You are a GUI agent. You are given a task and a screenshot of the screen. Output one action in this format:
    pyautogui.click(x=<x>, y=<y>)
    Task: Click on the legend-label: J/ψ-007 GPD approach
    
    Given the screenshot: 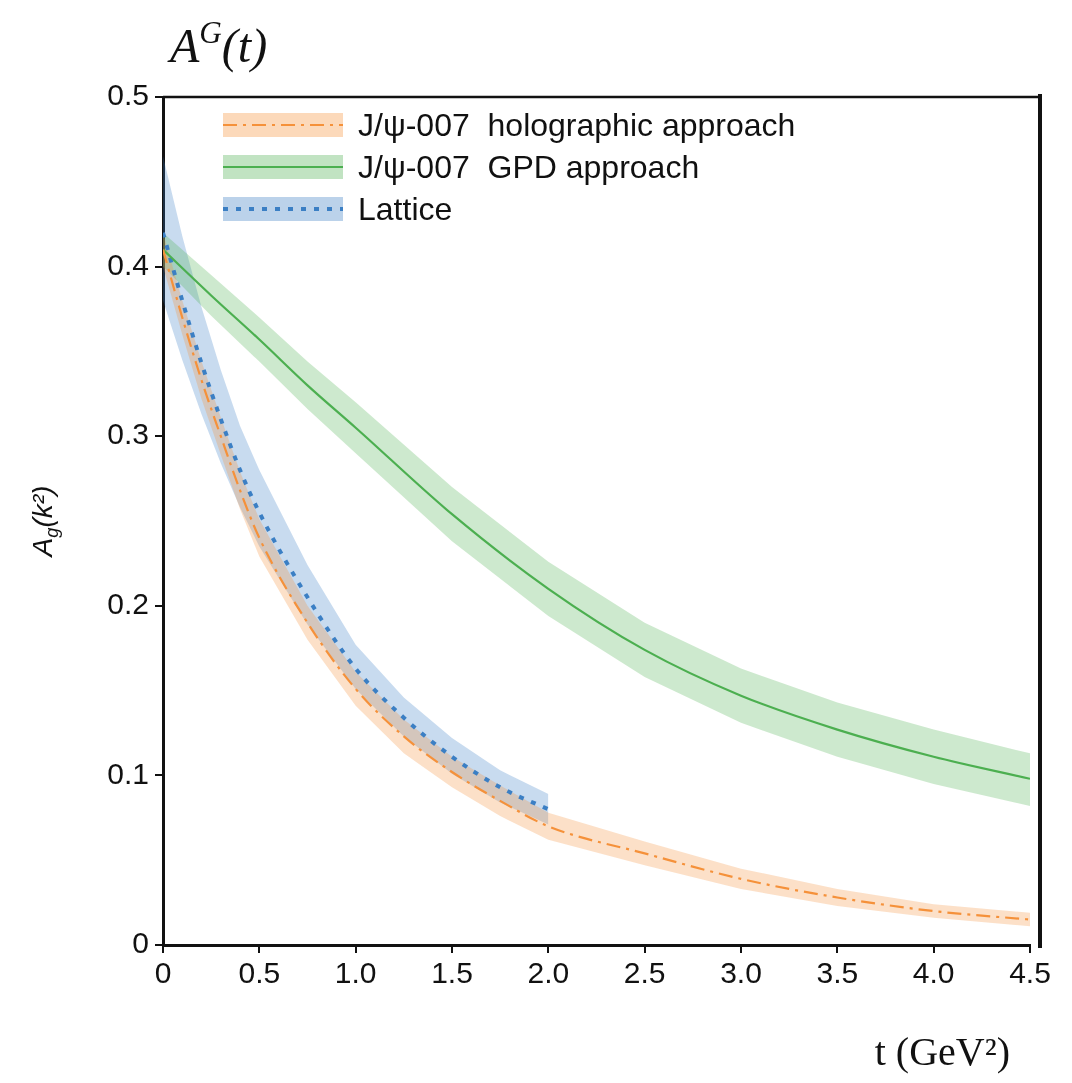 What is the action you would take?
    pyautogui.click(x=529, y=166)
    